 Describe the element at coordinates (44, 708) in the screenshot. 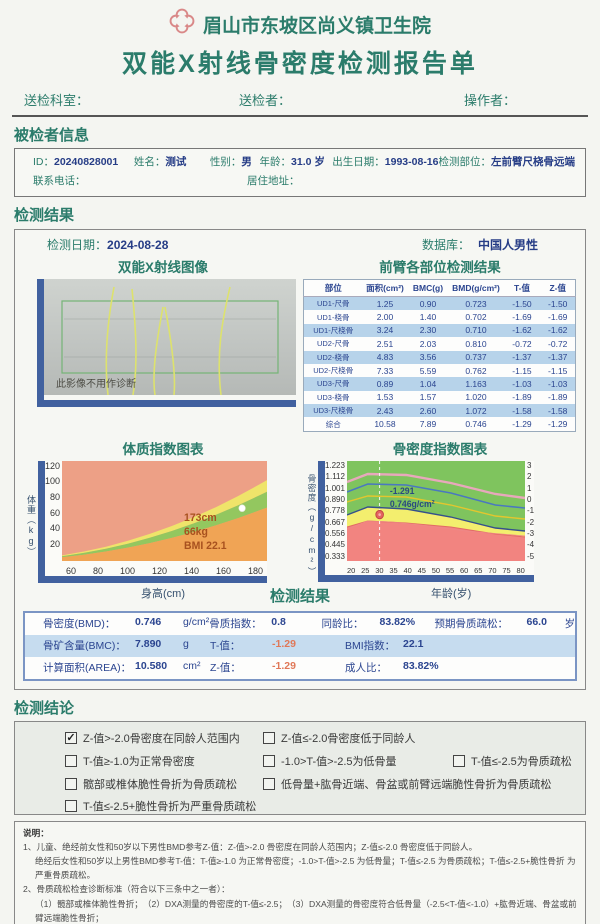

I see `conclusion-section-title: 检测结论` at that location.